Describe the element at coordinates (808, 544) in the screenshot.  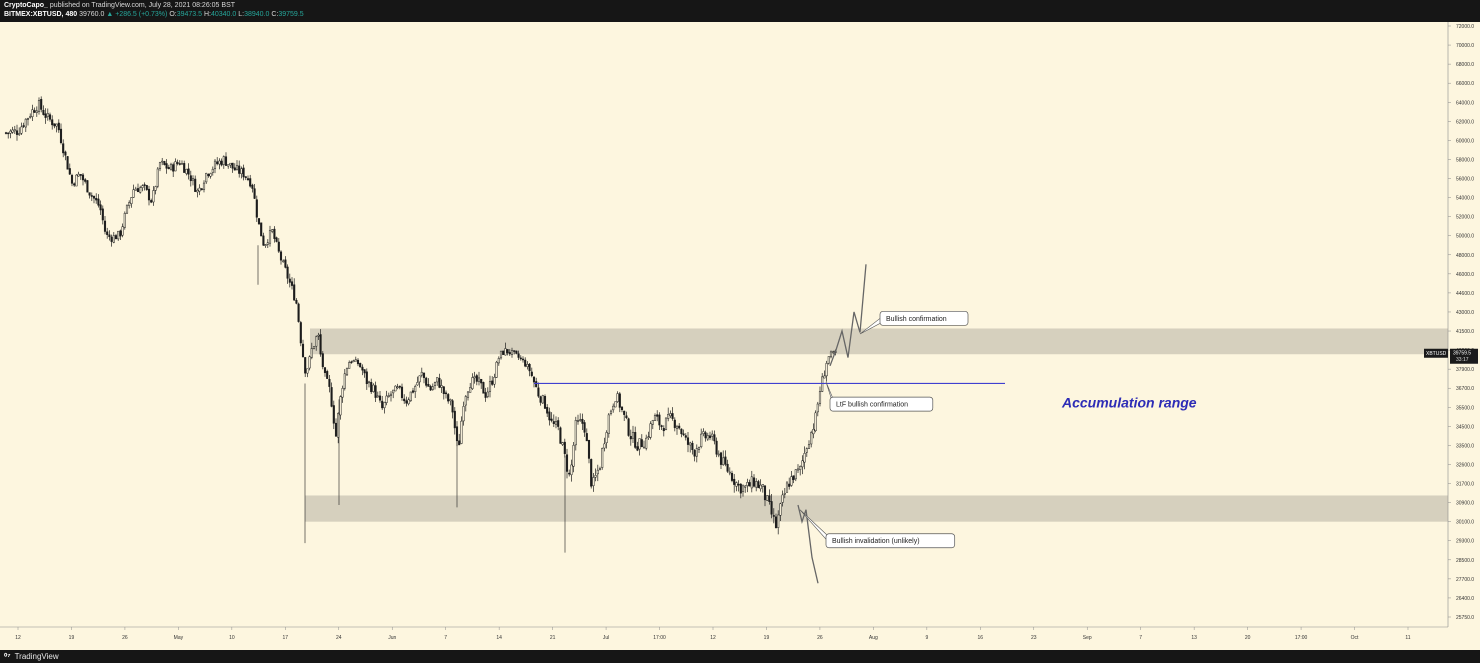
I see `projection-down-path` at that location.